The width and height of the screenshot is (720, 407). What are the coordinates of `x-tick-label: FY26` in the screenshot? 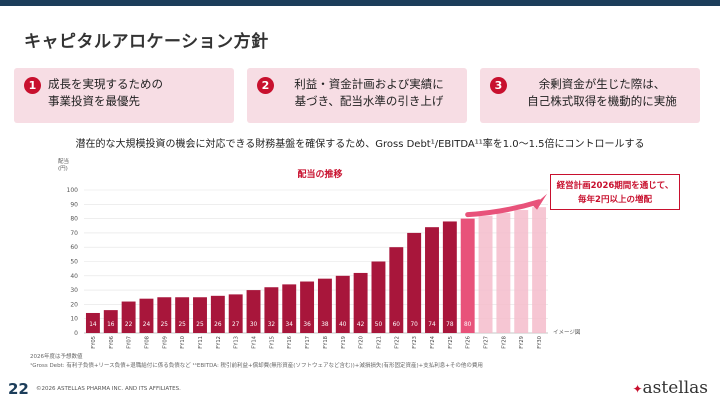 It's located at (469, 342).